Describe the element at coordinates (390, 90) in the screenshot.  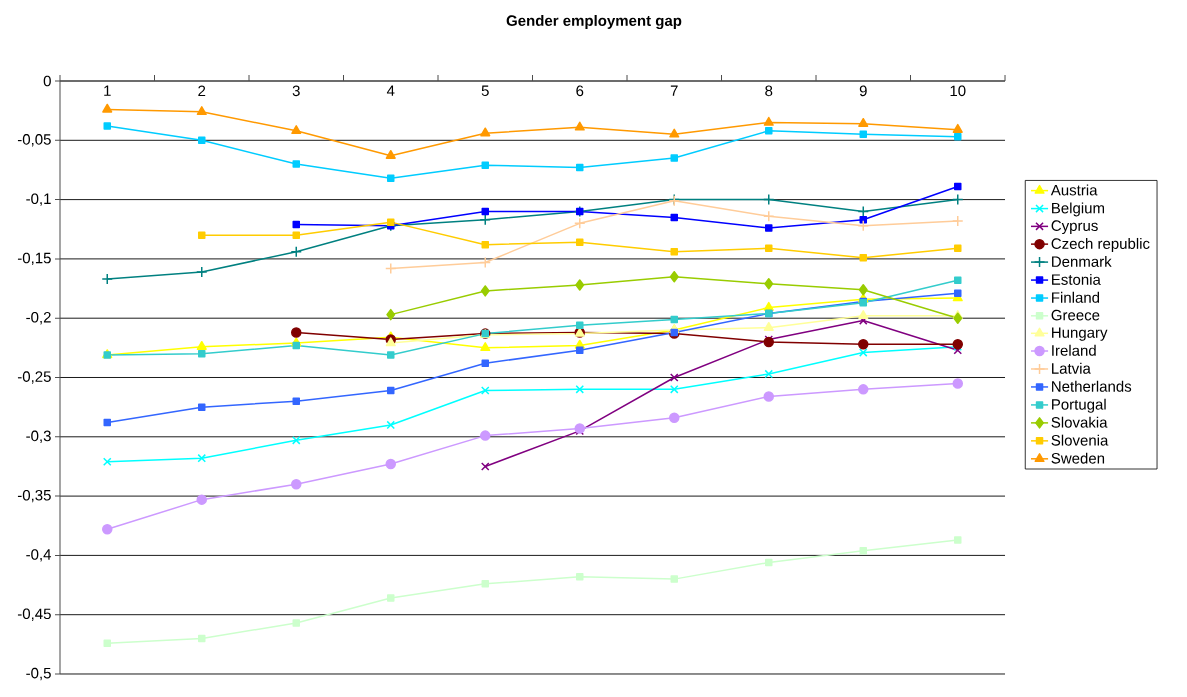
I see `x-tick-label: 4` at that location.